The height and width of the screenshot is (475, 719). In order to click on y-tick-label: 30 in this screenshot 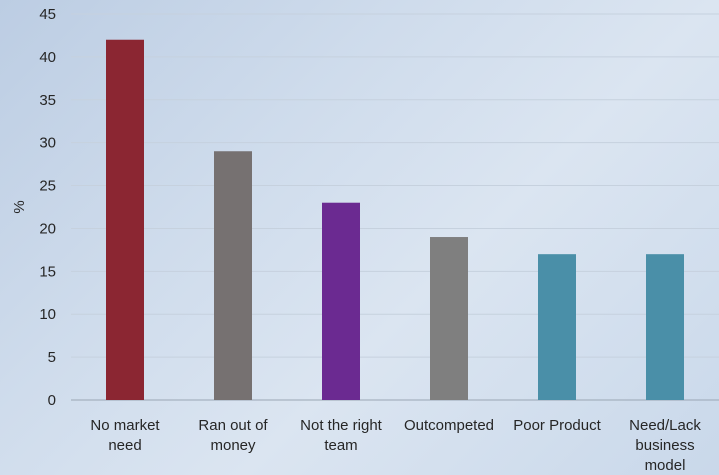, I will do `click(47, 143)`.